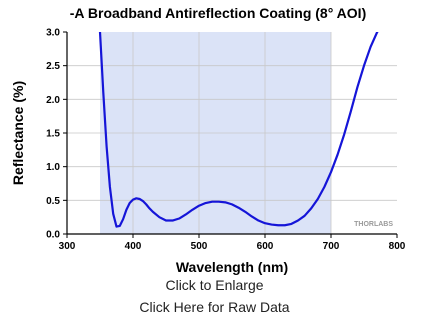 The width and height of the screenshot is (429, 321). I want to click on x-tick-label: 600, so click(265, 246).